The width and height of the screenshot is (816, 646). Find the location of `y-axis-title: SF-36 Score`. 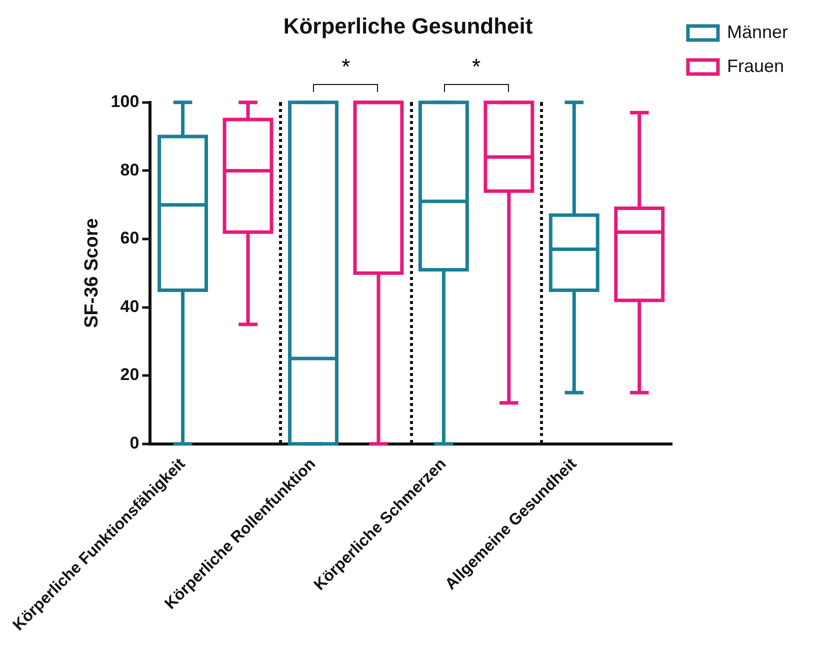

y-axis-title: SF-36 Score is located at coordinates (92, 273).